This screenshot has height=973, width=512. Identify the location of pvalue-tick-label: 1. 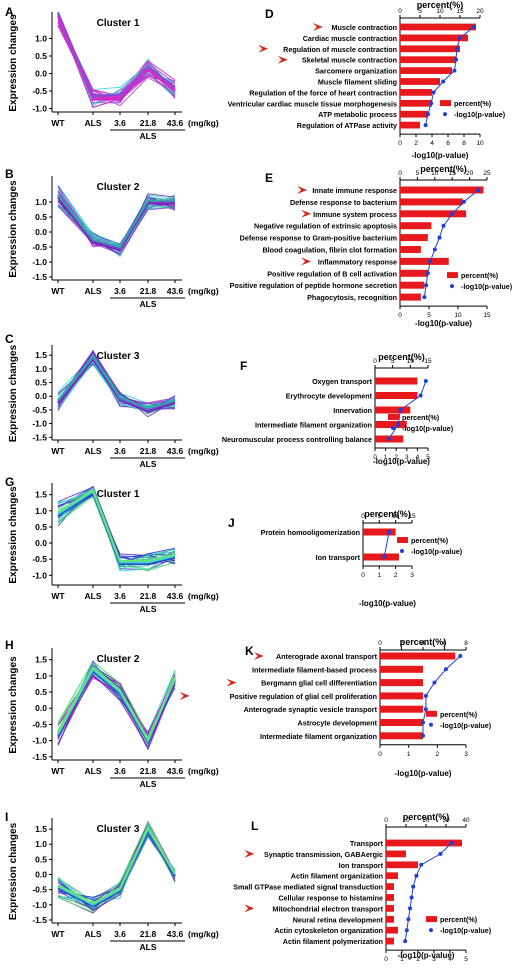
(409, 754).